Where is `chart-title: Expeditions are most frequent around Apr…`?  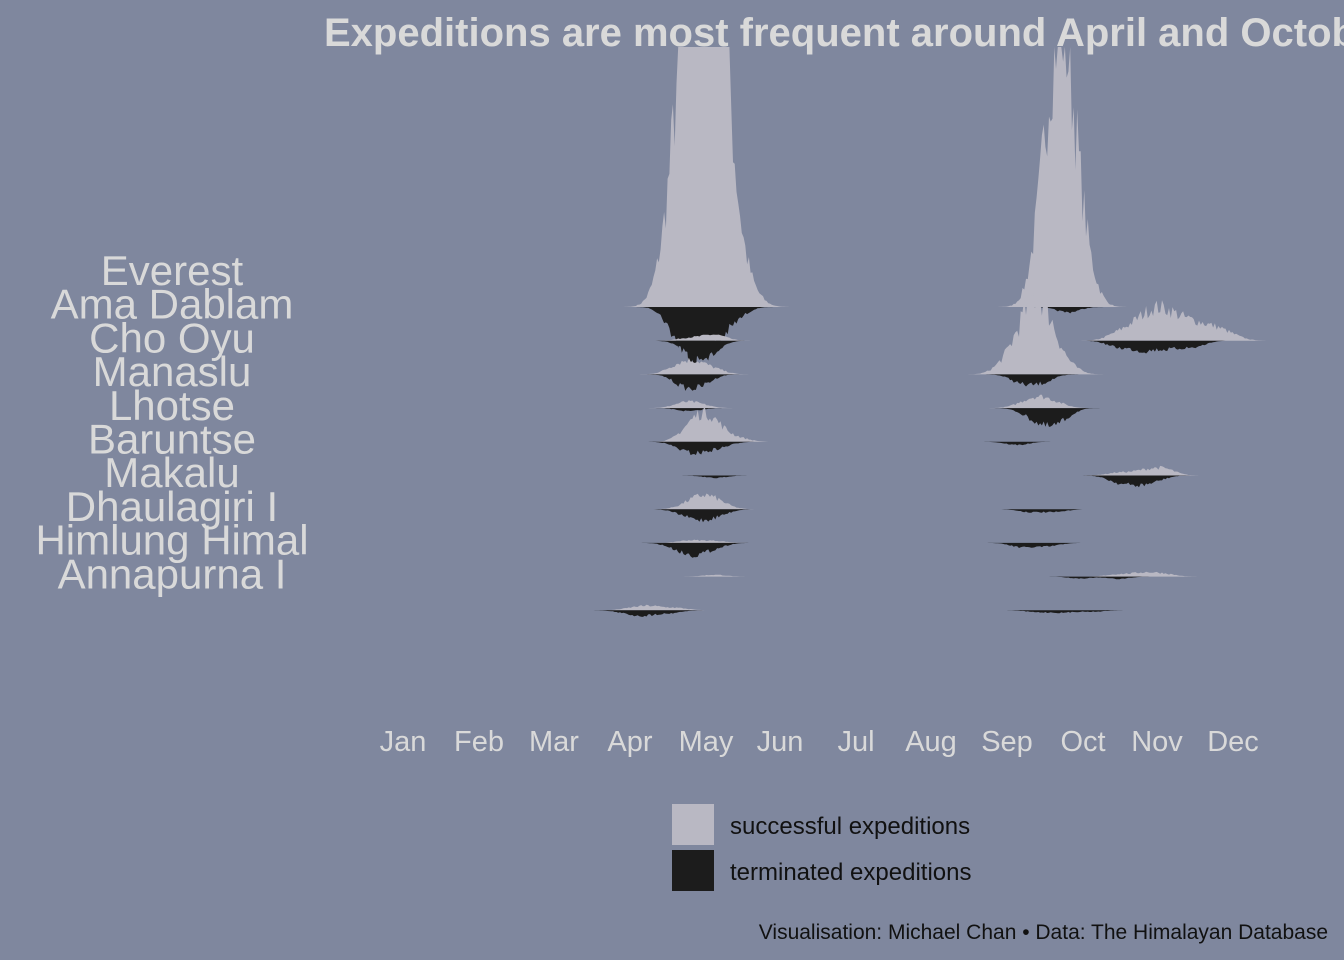
chart-title: Expeditions are most frequent around Apr… is located at coordinates (834, 33).